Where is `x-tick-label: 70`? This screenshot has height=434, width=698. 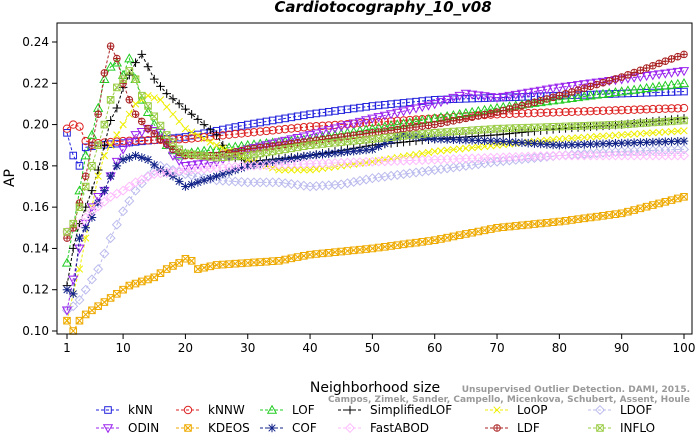 x-tick-label: 70 is located at coordinates (496, 348).